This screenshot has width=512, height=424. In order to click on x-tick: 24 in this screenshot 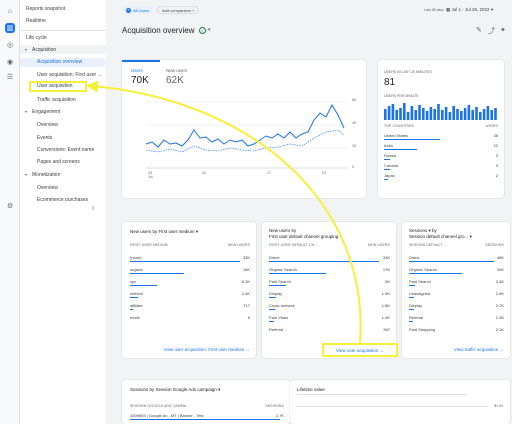, I will do `click(324, 173)`.